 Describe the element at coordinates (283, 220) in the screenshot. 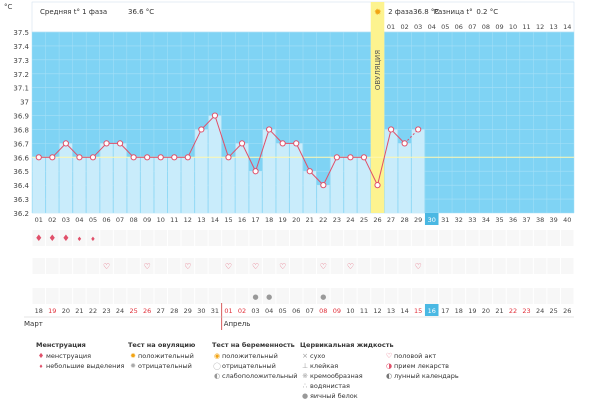

I see `cycle-day-label: 19` at that location.